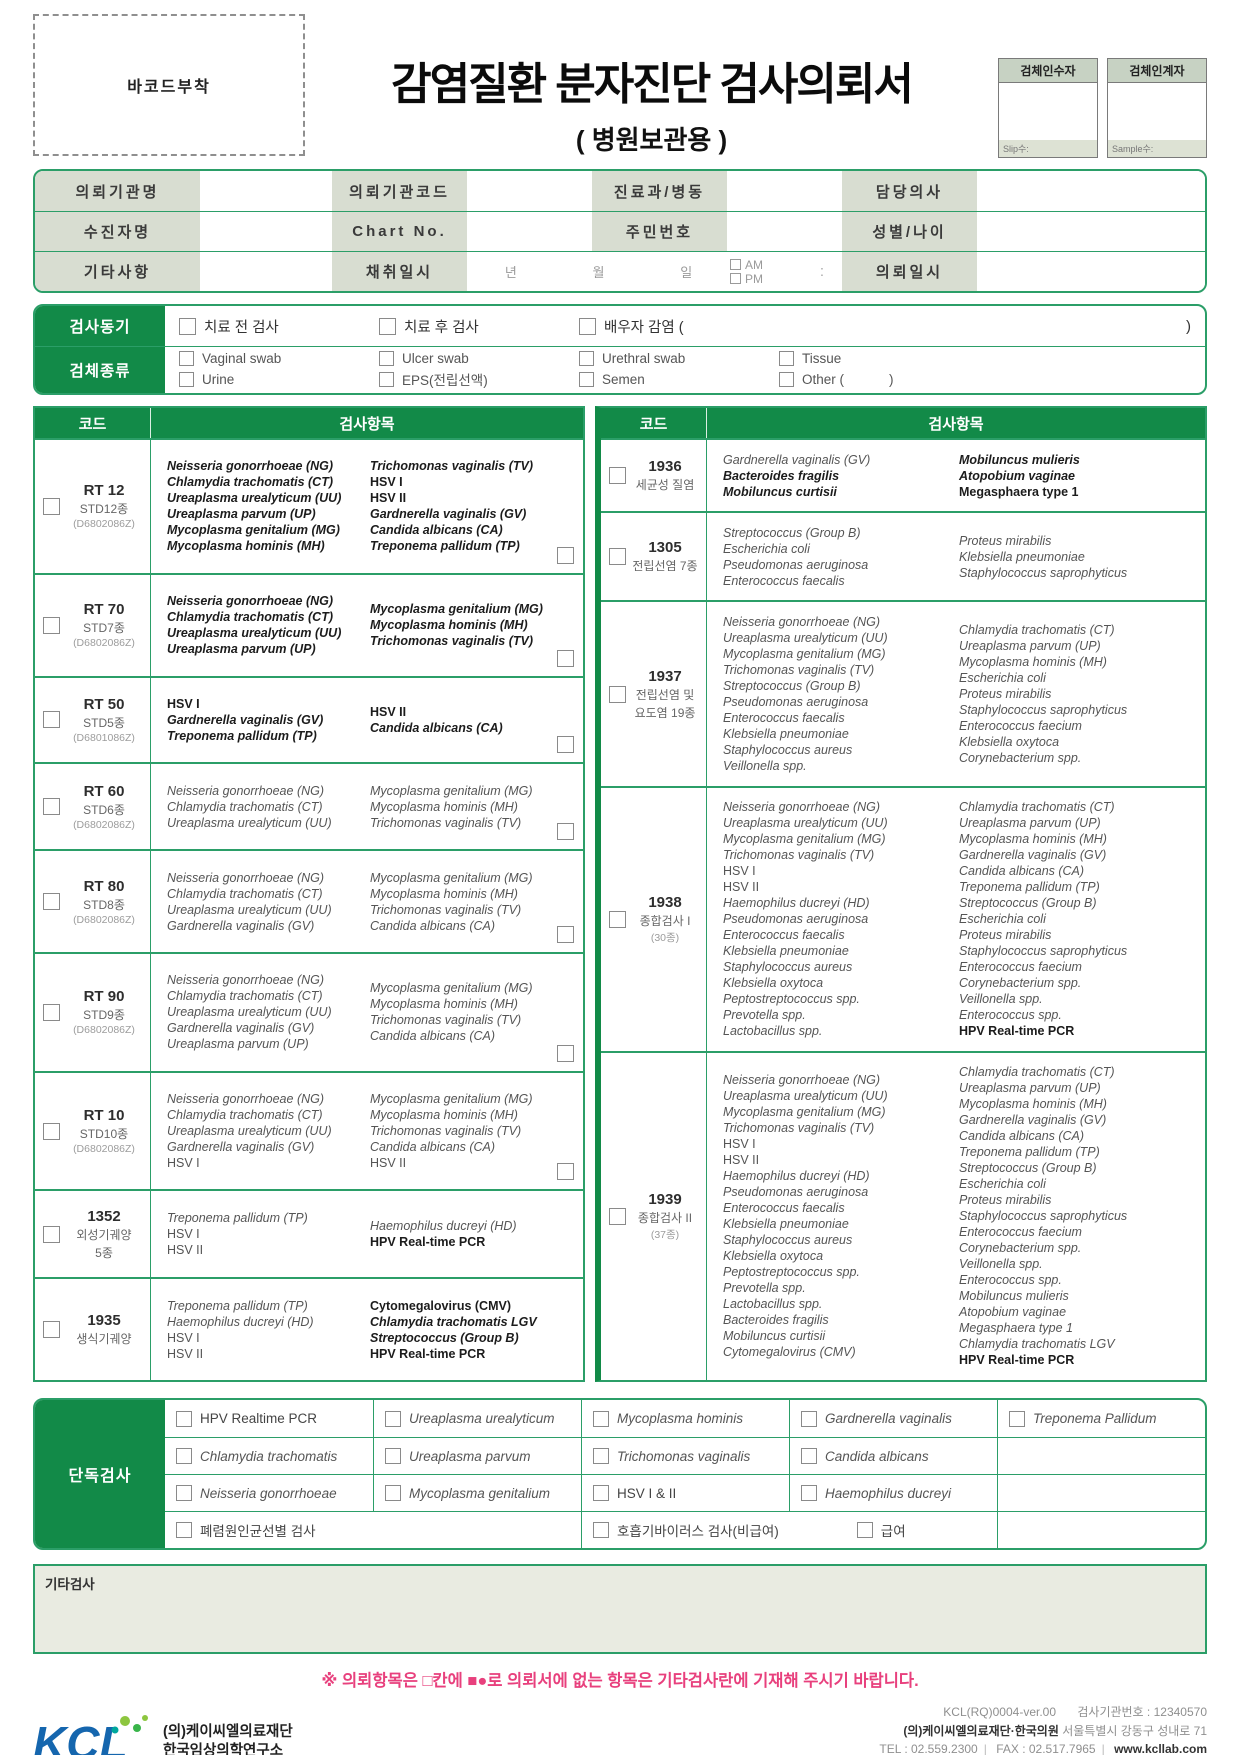 This screenshot has width=1240, height=1755. Describe the element at coordinates (184, 1493) in the screenshot. I see `checkbox-neisseria-gonorrhoeae` at that location.